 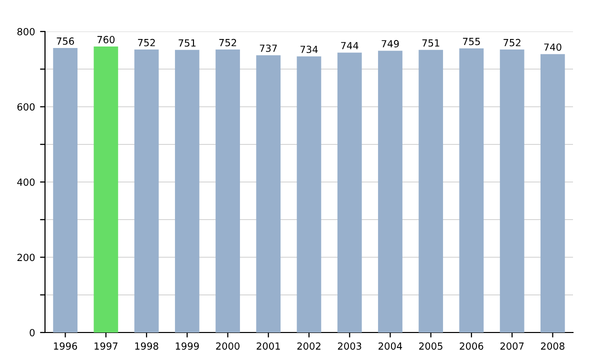 What do you see at coordinates (390, 346) in the screenshot?
I see `x-tick-label: 2004` at bounding box center [390, 346].